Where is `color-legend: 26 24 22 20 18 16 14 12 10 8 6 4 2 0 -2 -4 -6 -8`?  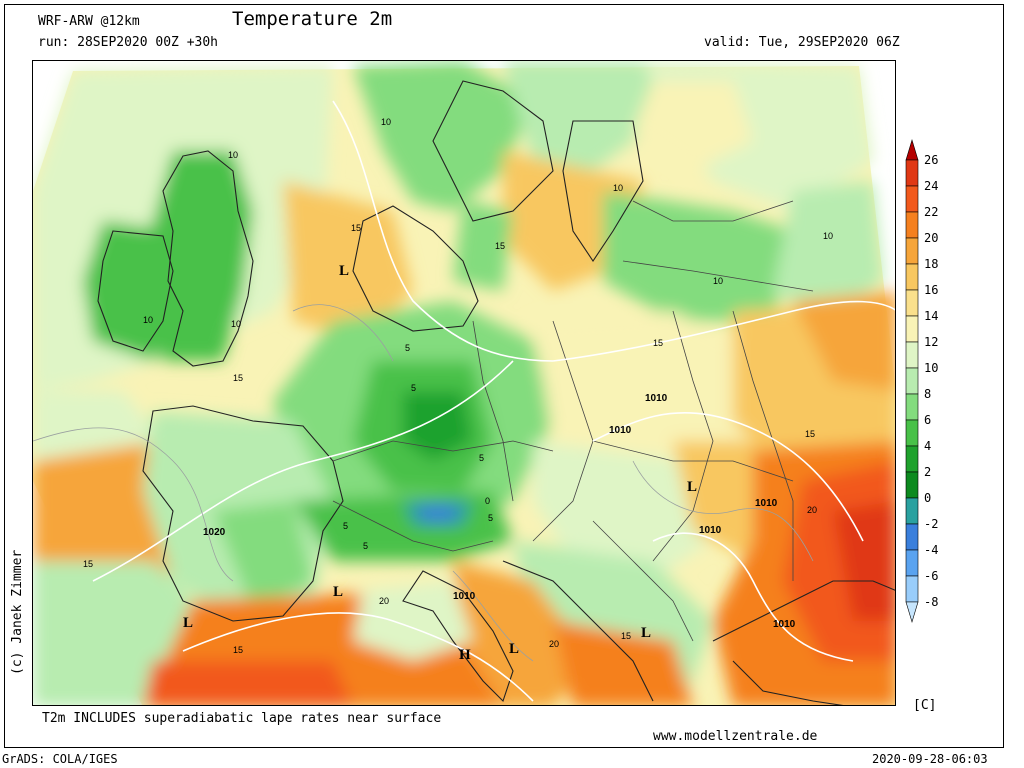
color-legend: 26 24 22 20 18 16 14 12 10 8 6 4 2 0 -2 -4 -6 -8 is located at coordinates (928, 380).